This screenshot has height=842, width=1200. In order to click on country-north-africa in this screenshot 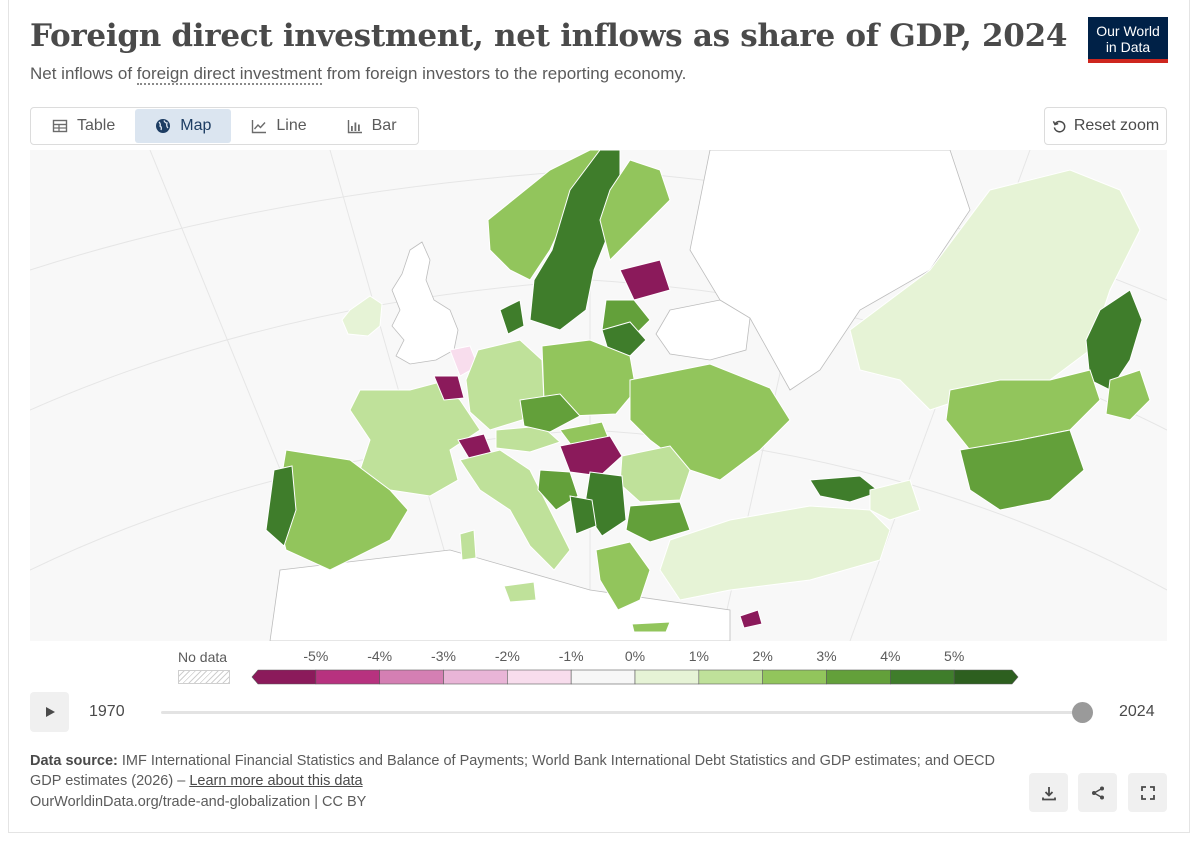, I will do `click(500, 595)`.